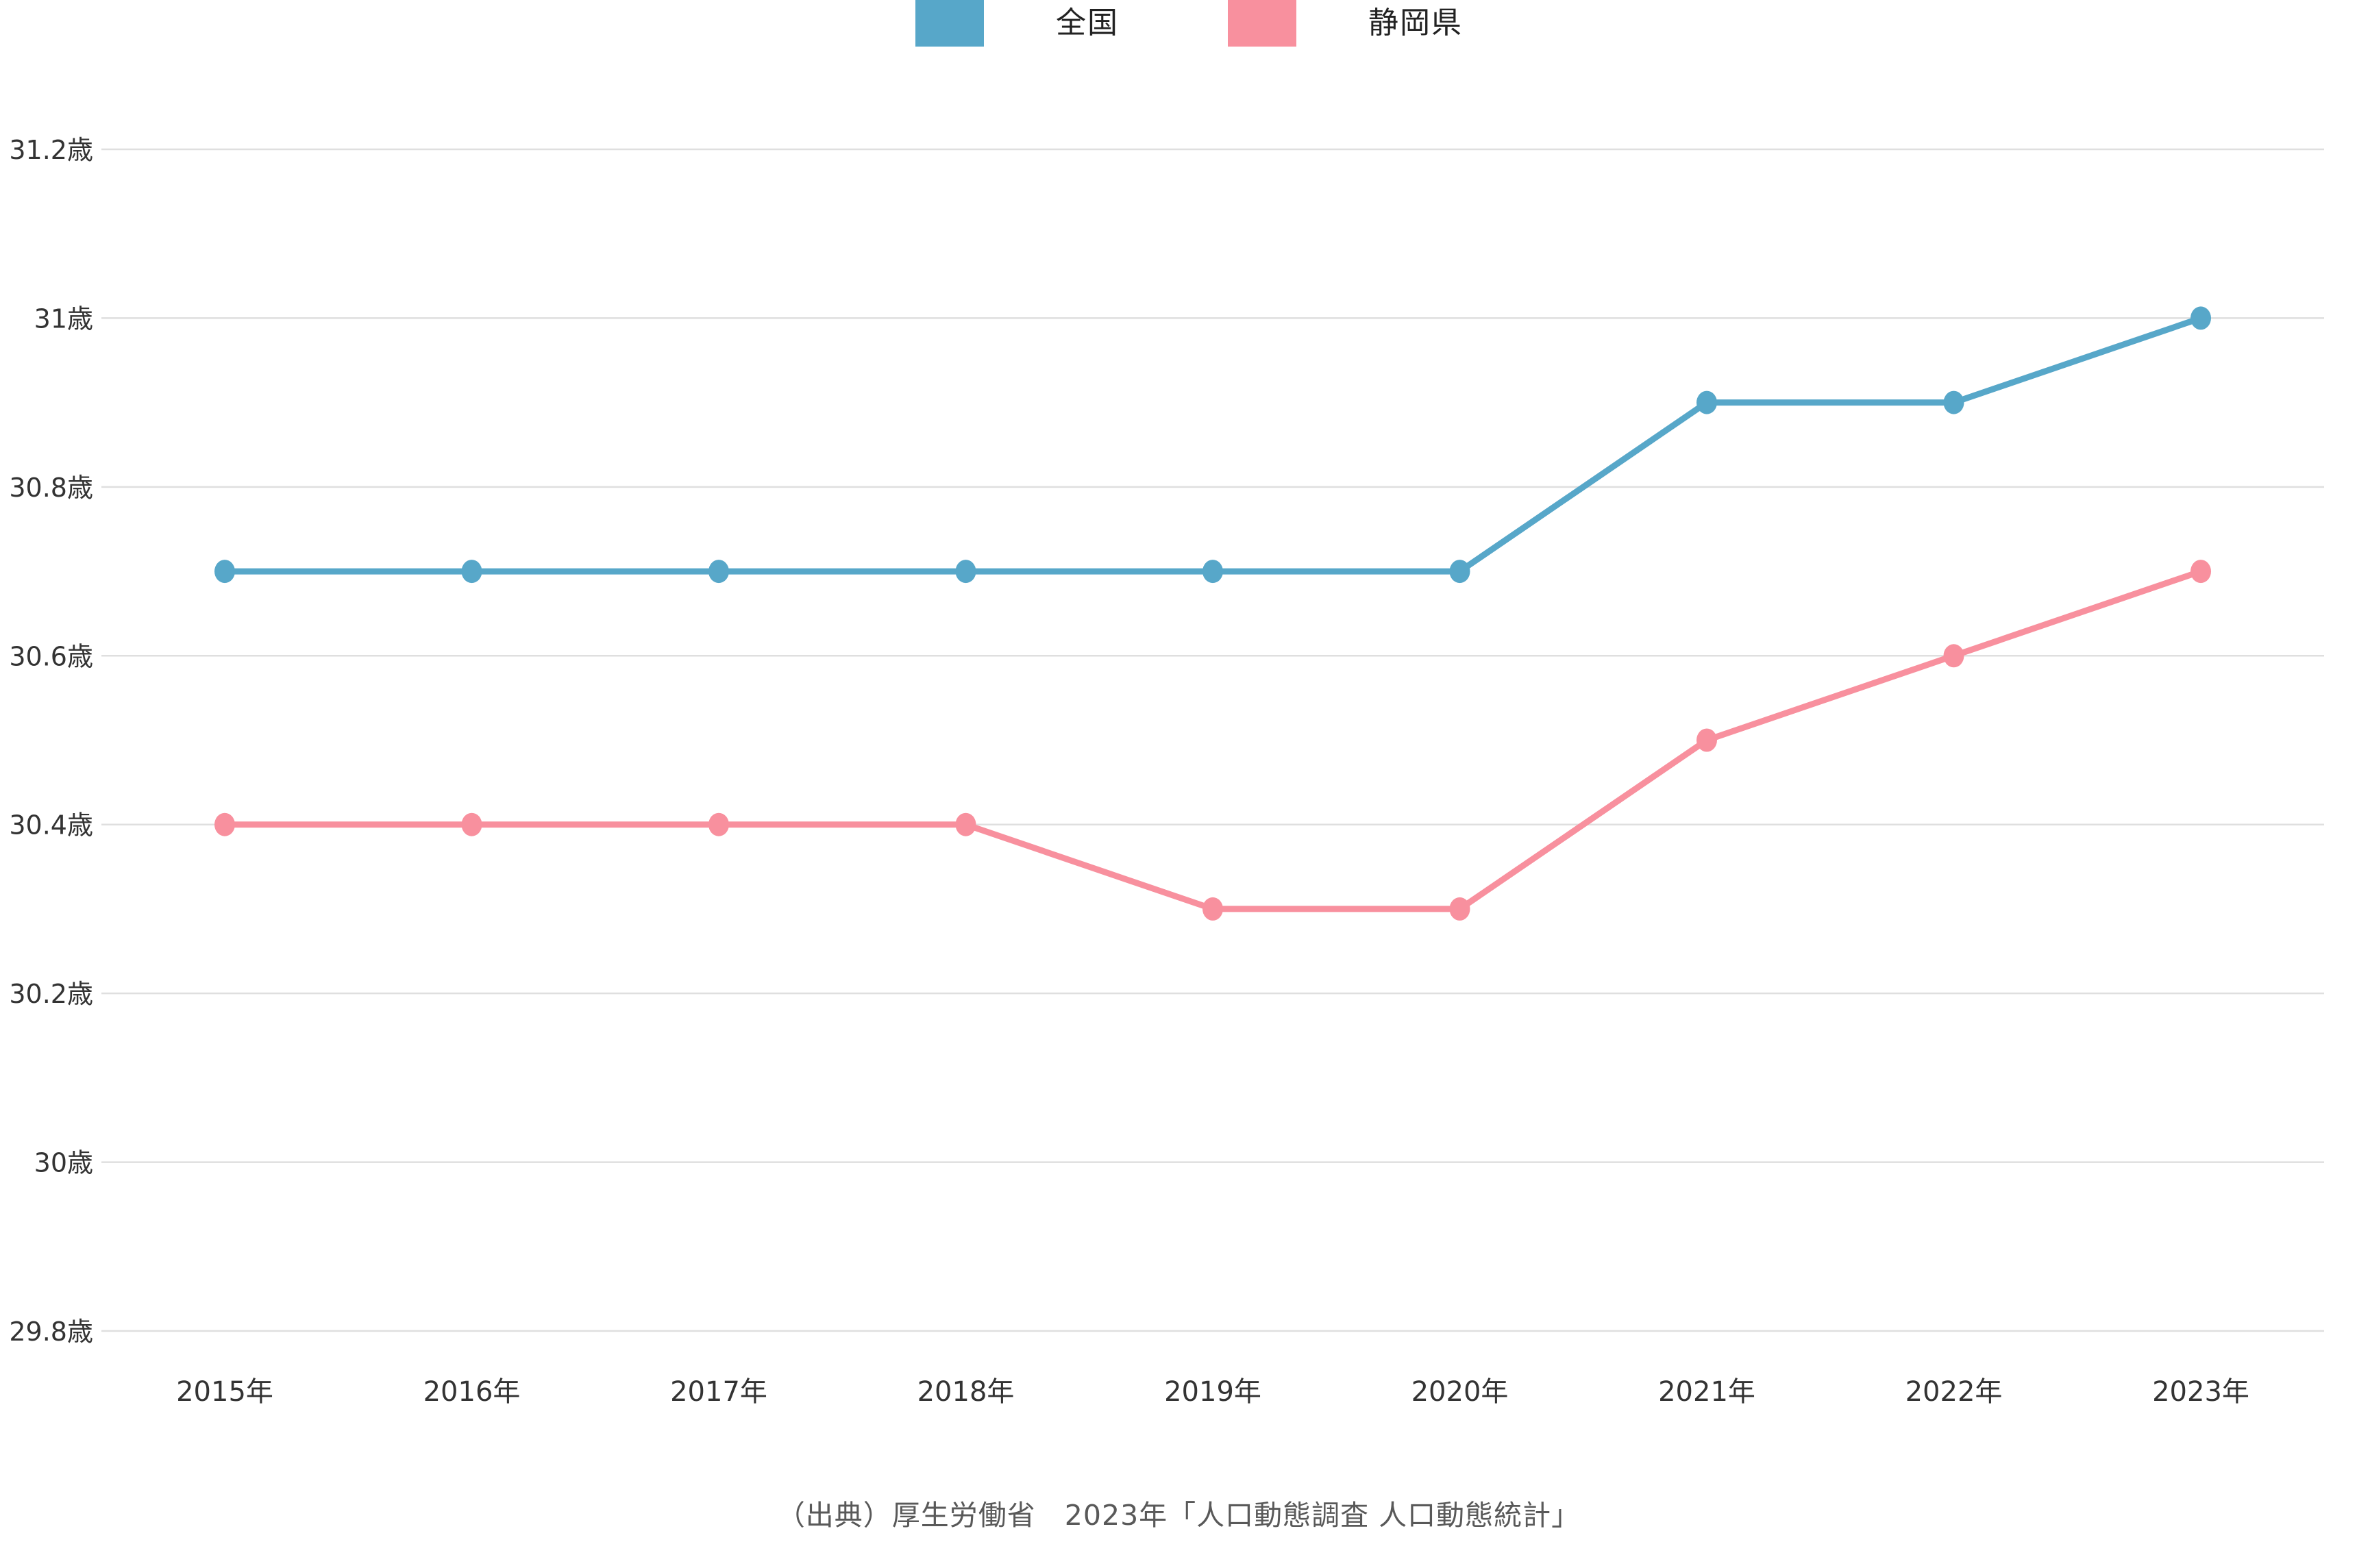 The width and height of the screenshot is (2357, 1568). Describe the element at coordinates (224, 1392) in the screenshot. I see `x-tick-label: 2015年` at that location.